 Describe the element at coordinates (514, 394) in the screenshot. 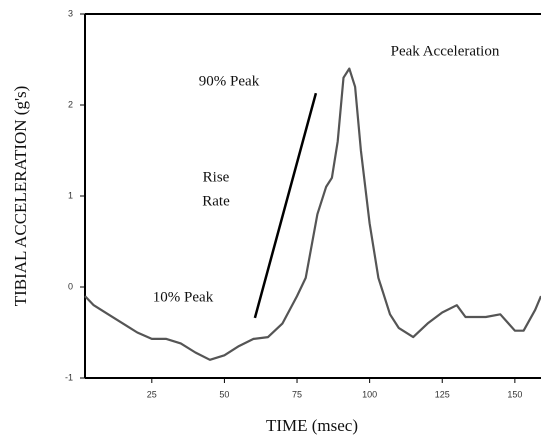

I see `x-tick-label: 150` at that location.